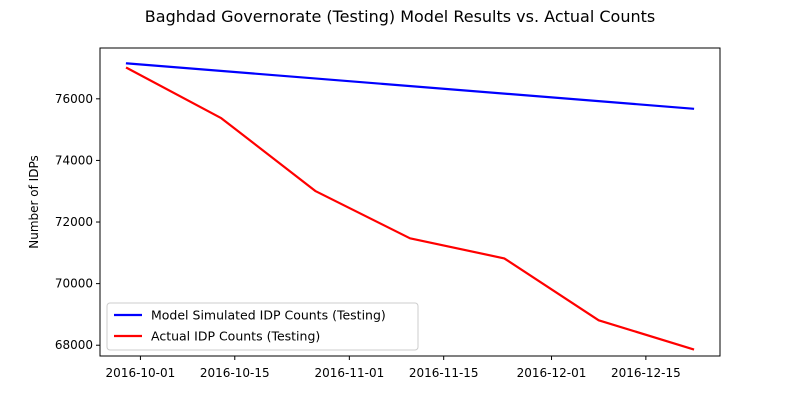  What do you see at coordinates (34, 201) in the screenshot?
I see `y-axis-label: Number of IDPs` at bounding box center [34, 201].